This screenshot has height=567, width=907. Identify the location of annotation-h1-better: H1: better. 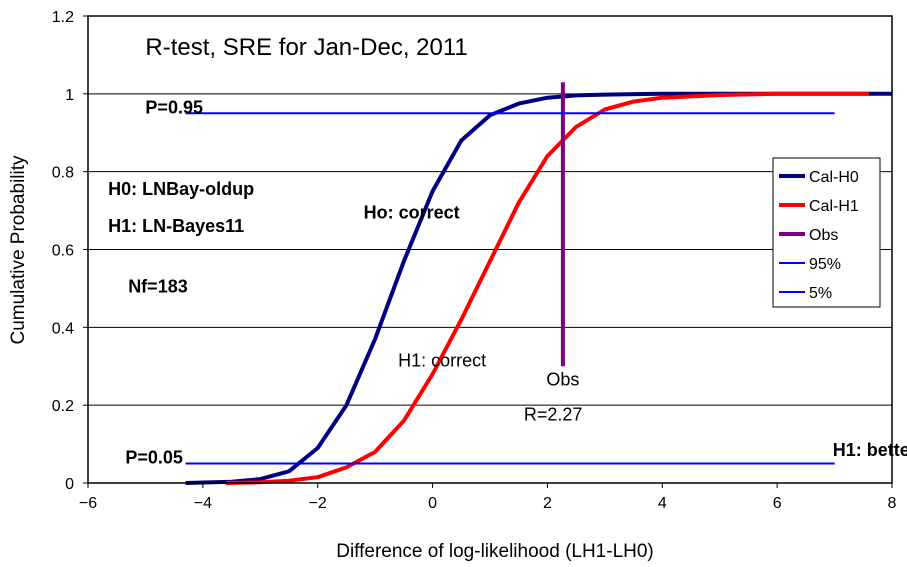
(870, 450).